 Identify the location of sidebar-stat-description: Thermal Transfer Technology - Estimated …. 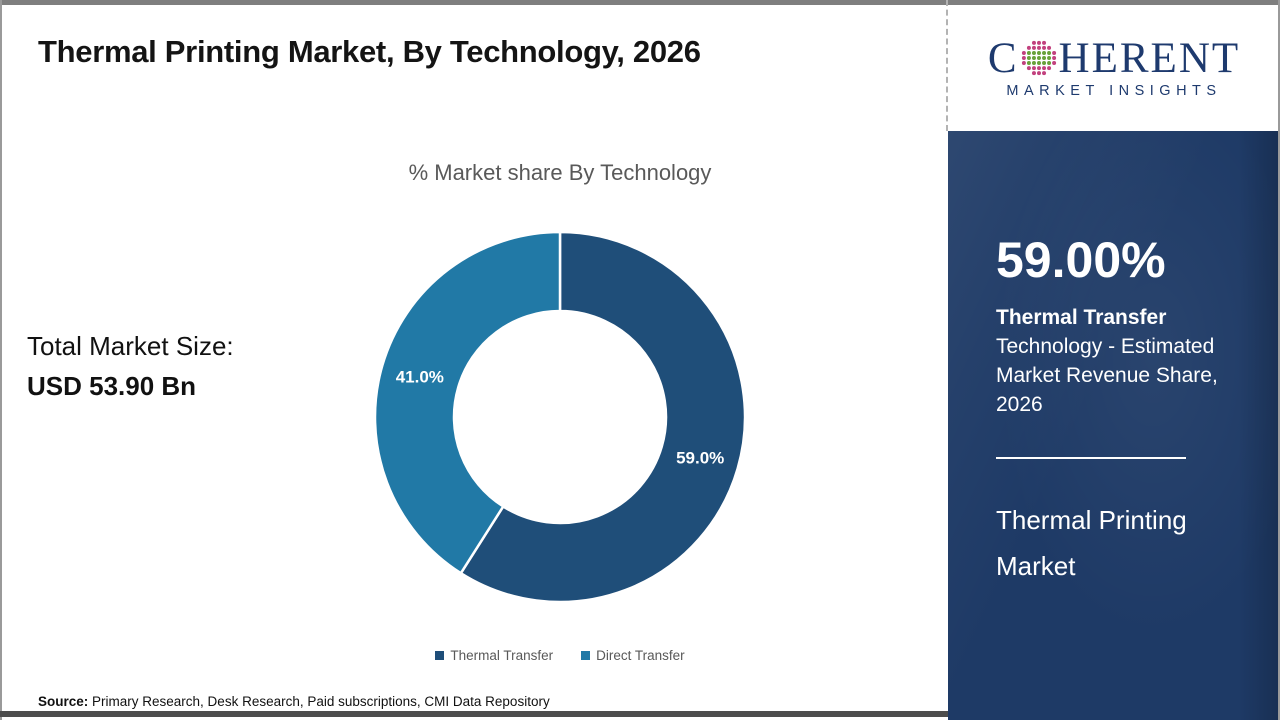
(1115, 361).